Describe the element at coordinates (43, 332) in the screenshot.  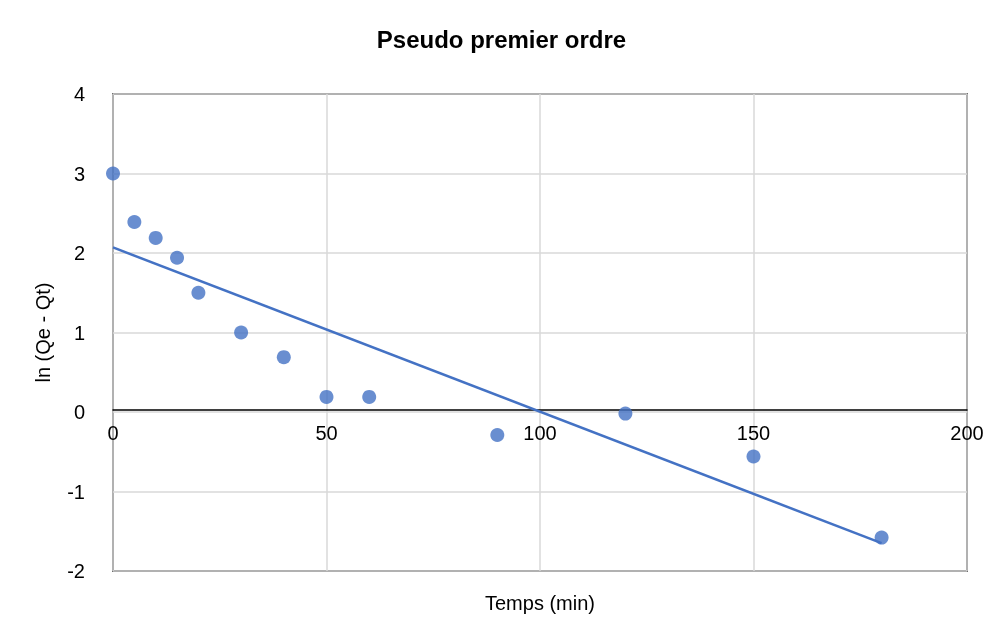
I see `y-axis-title: ln (Qe - Qt)` at that location.